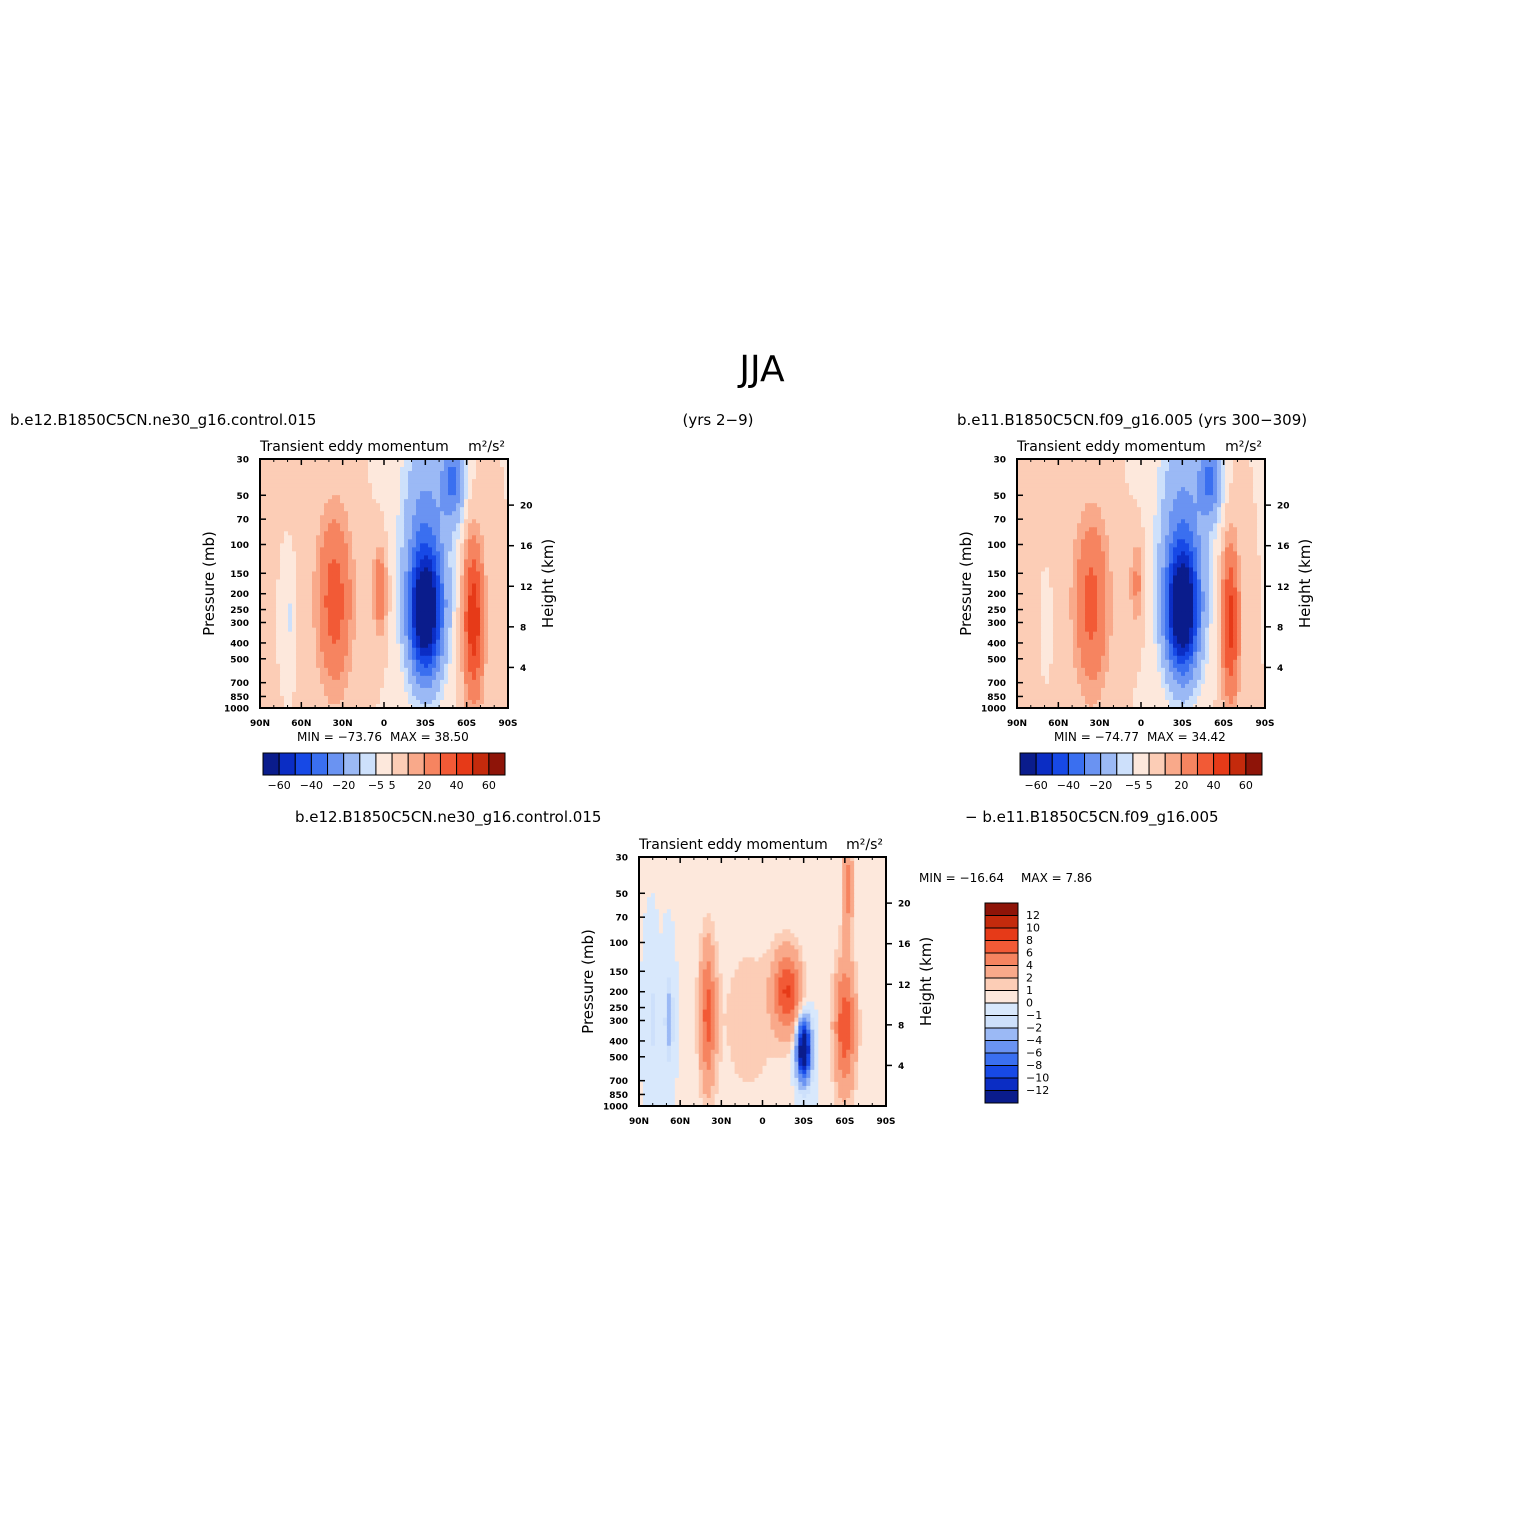 The height and width of the screenshot is (1525, 1525). What do you see at coordinates (718, 420) in the screenshot?
I see `header-center: (yrs 2−9)` at bounding box center [718, 420].